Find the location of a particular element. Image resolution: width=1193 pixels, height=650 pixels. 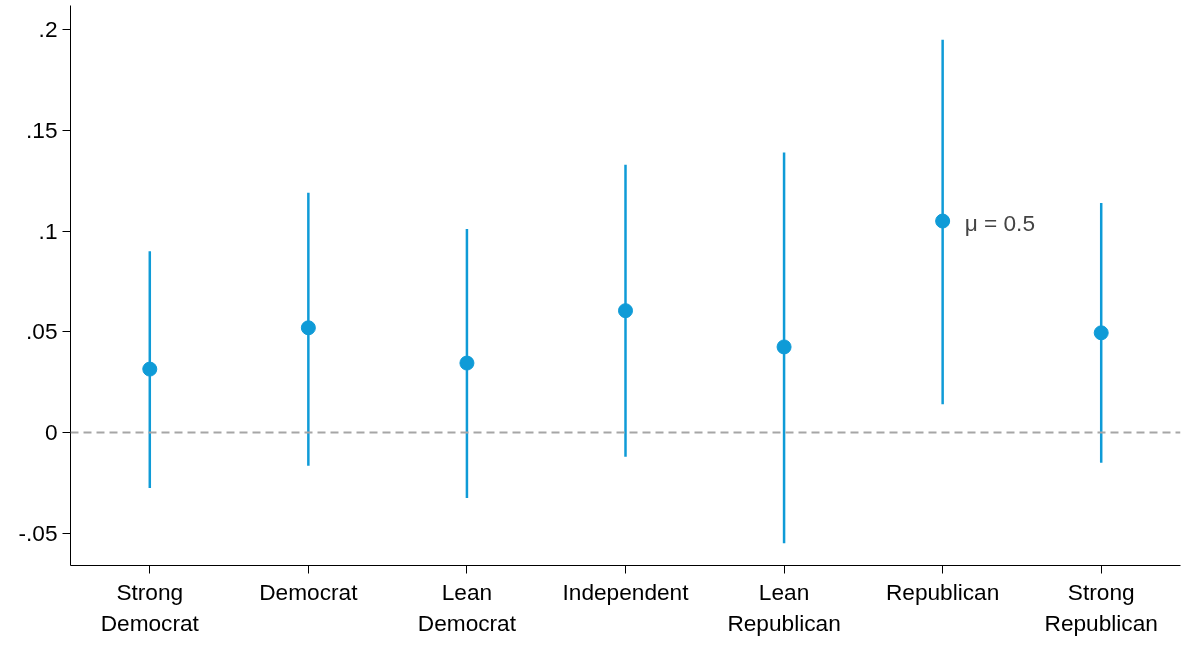

y-tick-label: .1 is located at coordinates (48, 230).